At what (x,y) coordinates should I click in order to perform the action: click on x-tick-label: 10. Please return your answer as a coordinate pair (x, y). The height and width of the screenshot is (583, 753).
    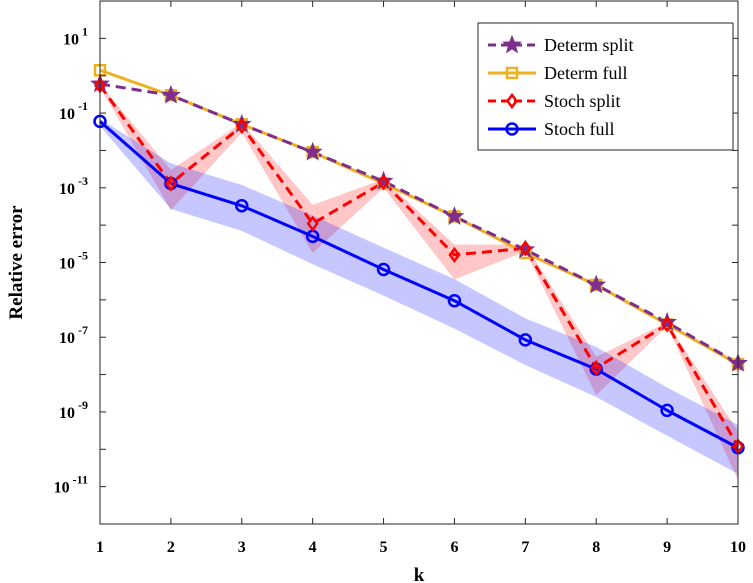
    Looking at the image, I should click on (738, 547).